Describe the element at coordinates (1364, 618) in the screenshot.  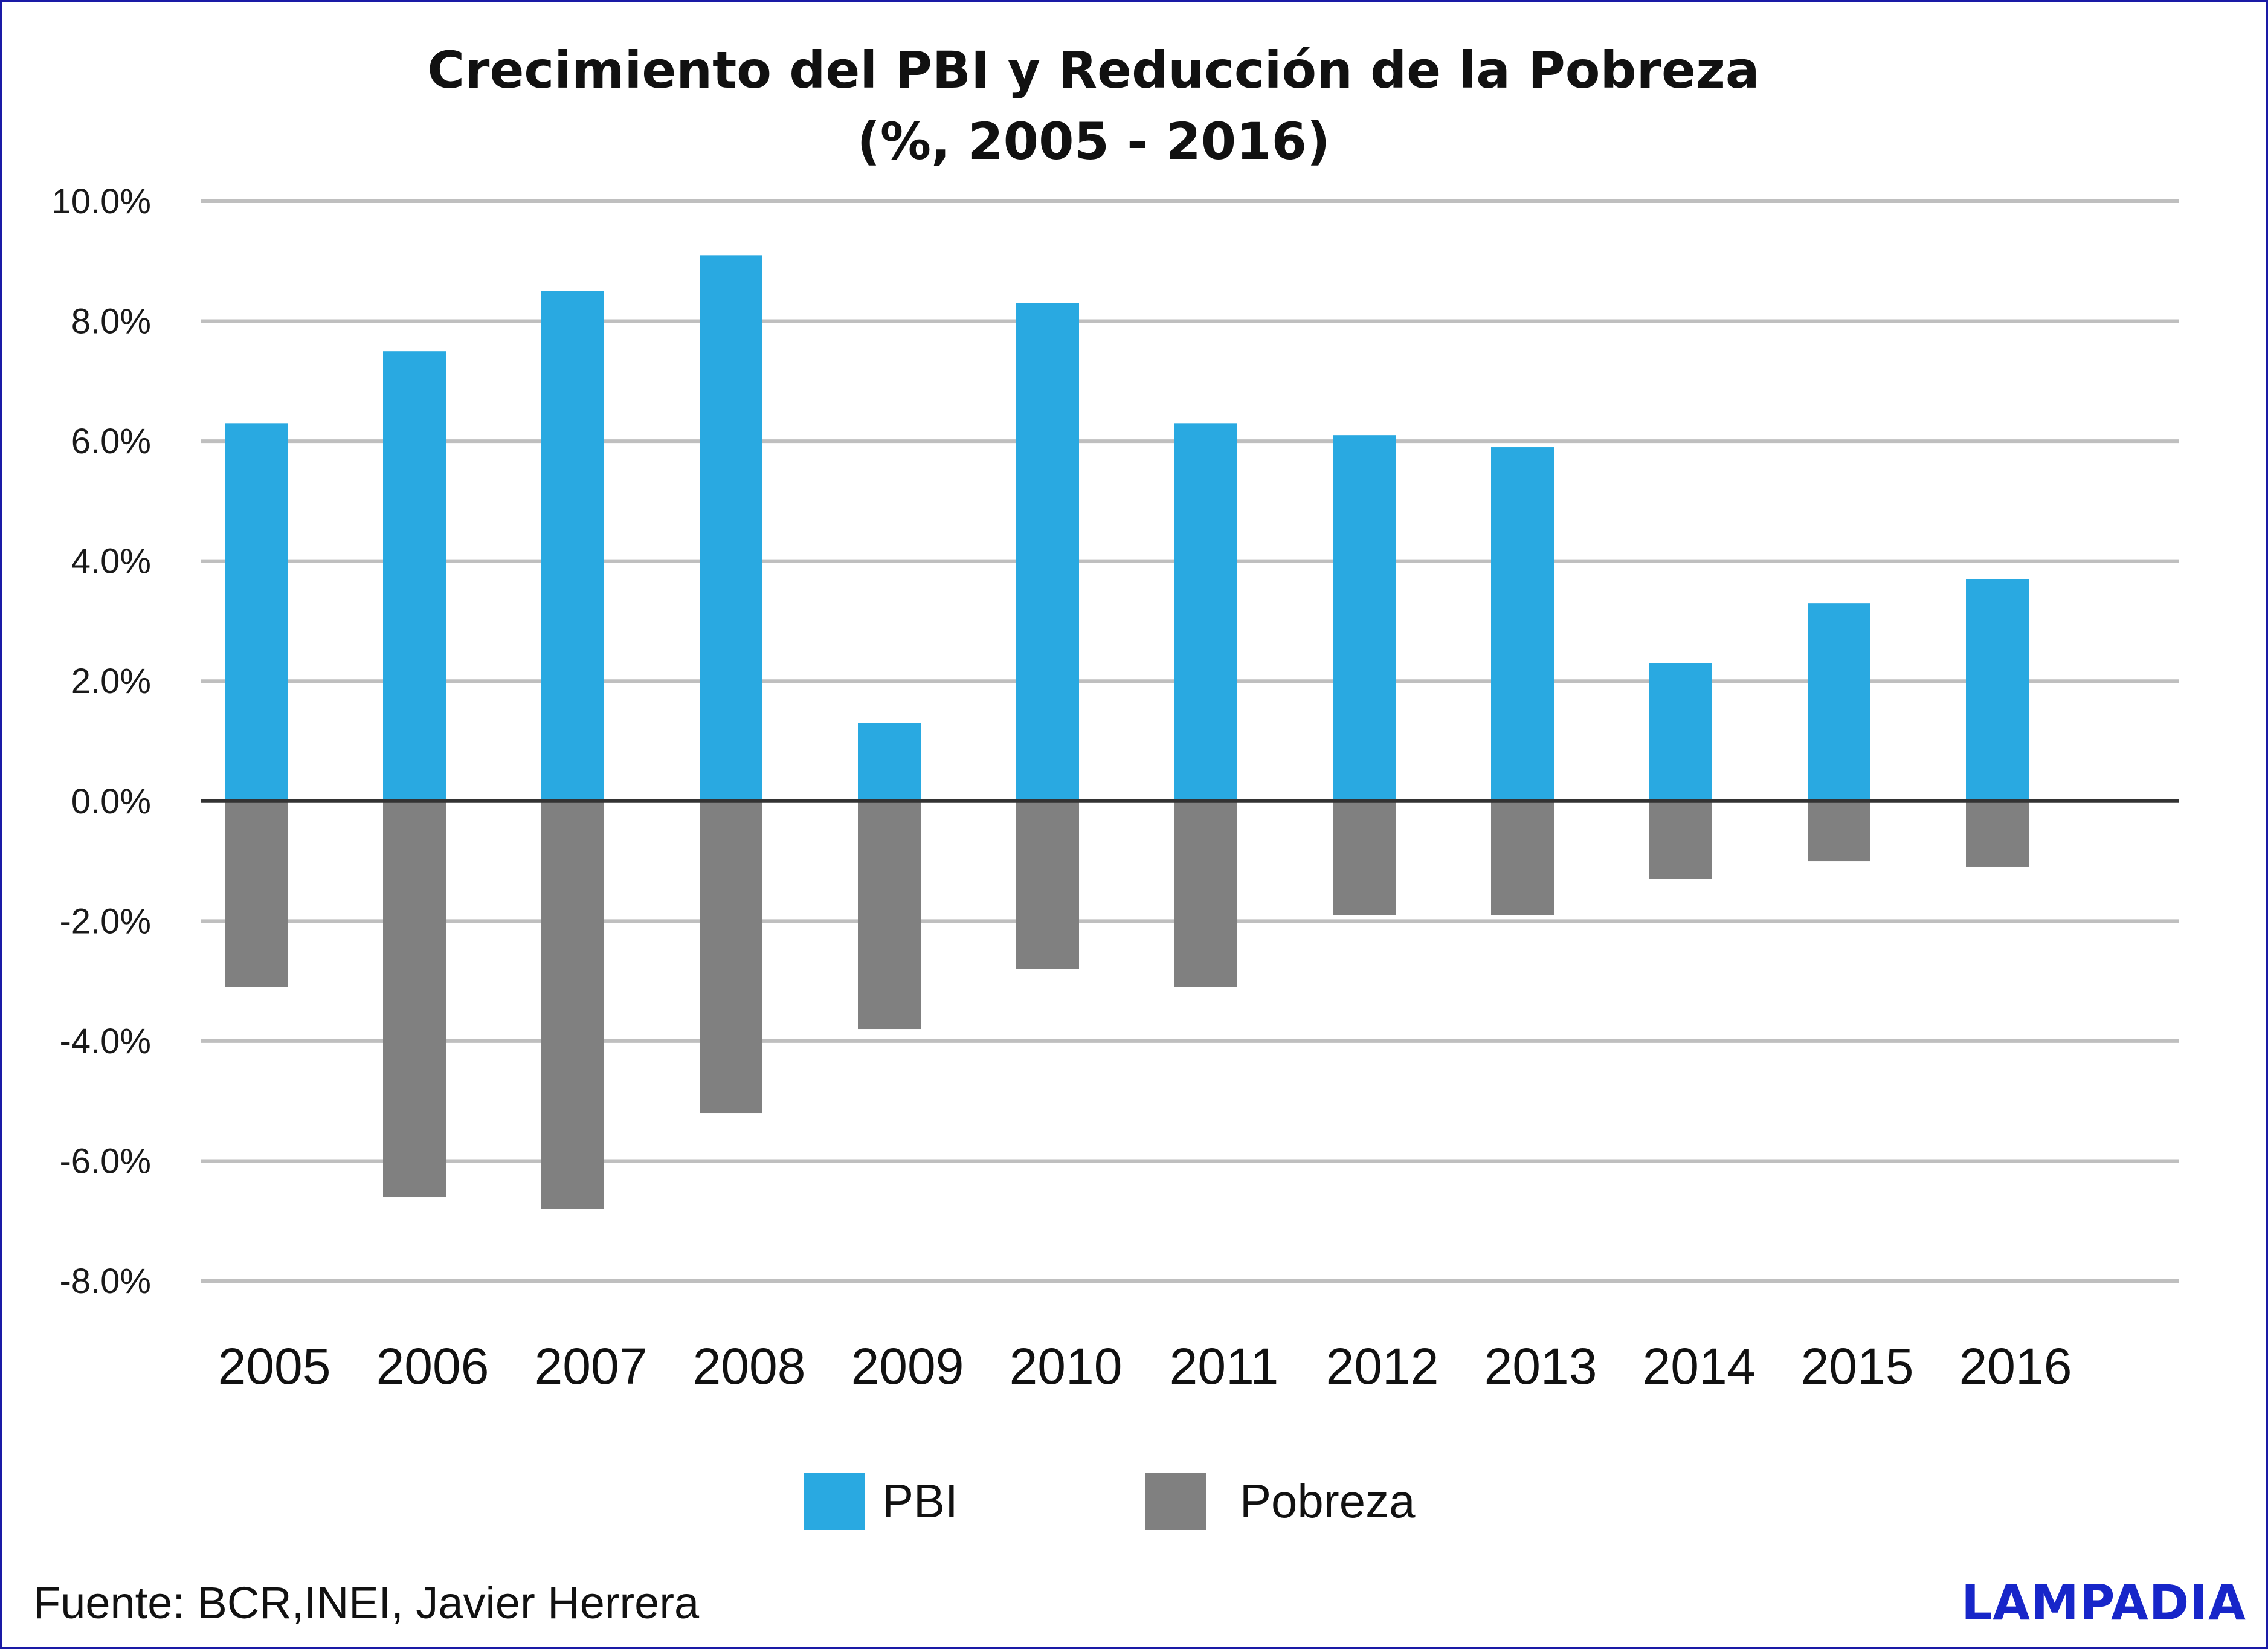
I see `bar-pbi-2012` at that location.